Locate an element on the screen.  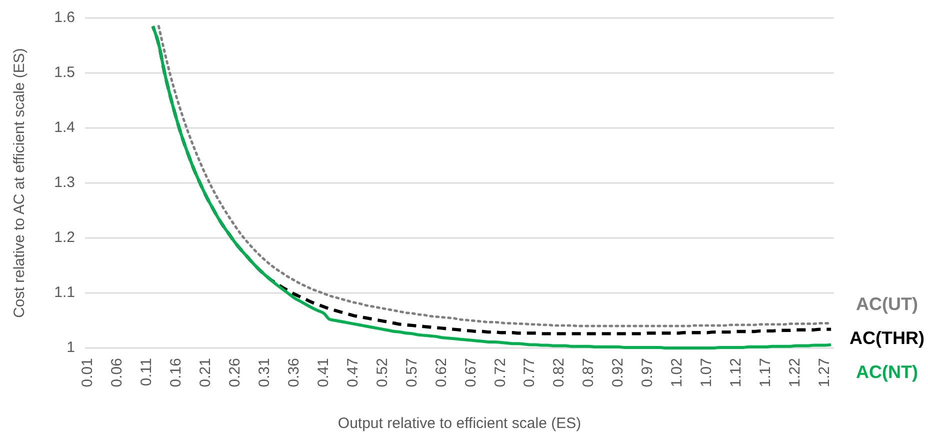
x-tick-label: 0.87 is located at coordinates (589, 373).